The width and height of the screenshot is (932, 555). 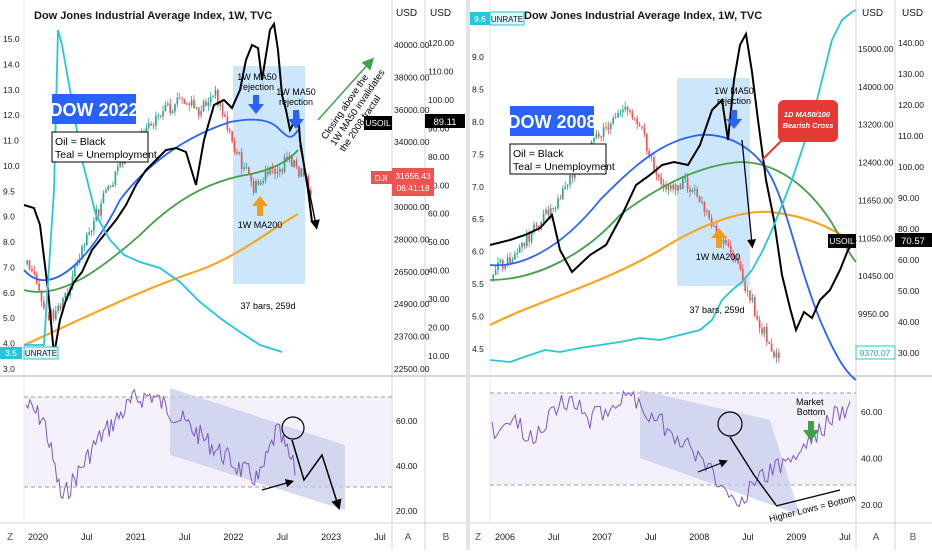 I want to click on axis-tick-label: 120.00, so click(x=441, y=43).